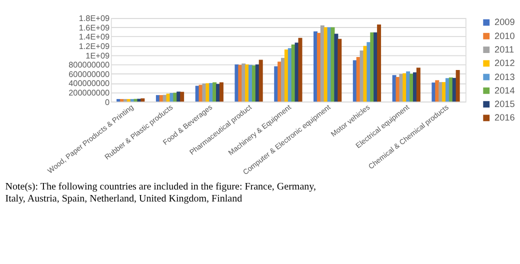  Describe the element at coordinates (89, 65) in the screenshot. I see `y-tick-label: 800000000` at that location.